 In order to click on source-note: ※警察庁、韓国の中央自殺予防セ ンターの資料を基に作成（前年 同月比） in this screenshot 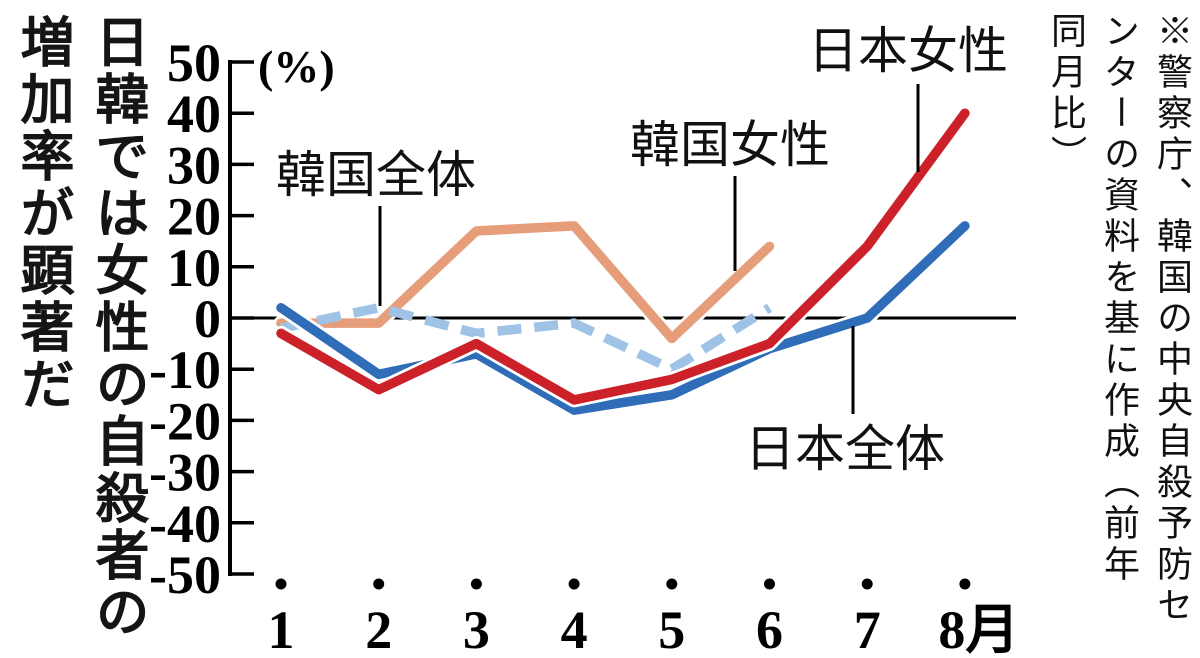, I will do `click(1119, 319)`.